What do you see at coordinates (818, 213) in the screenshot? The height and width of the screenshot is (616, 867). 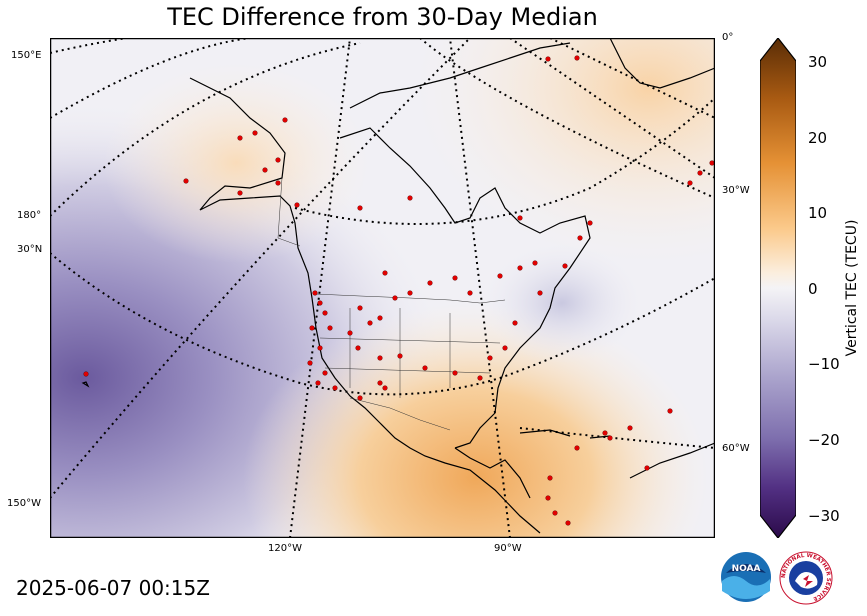 I see `colorbar-tick-10: 10` at bounding box center [818, 213].